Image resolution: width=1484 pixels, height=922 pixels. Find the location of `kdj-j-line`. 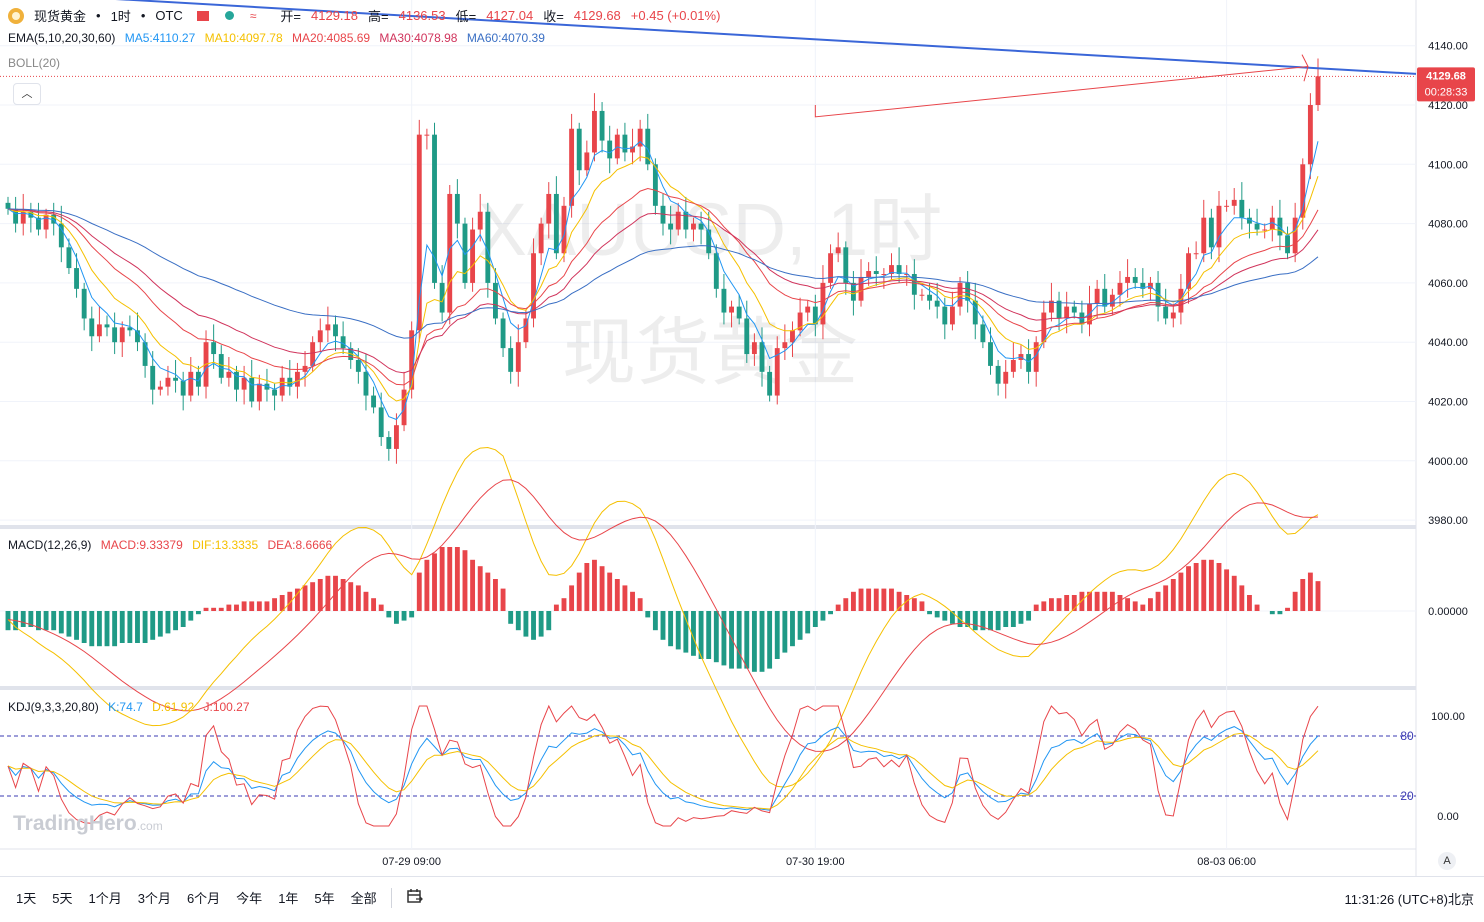

kdj-j-line is located at coordinates (663, 765).